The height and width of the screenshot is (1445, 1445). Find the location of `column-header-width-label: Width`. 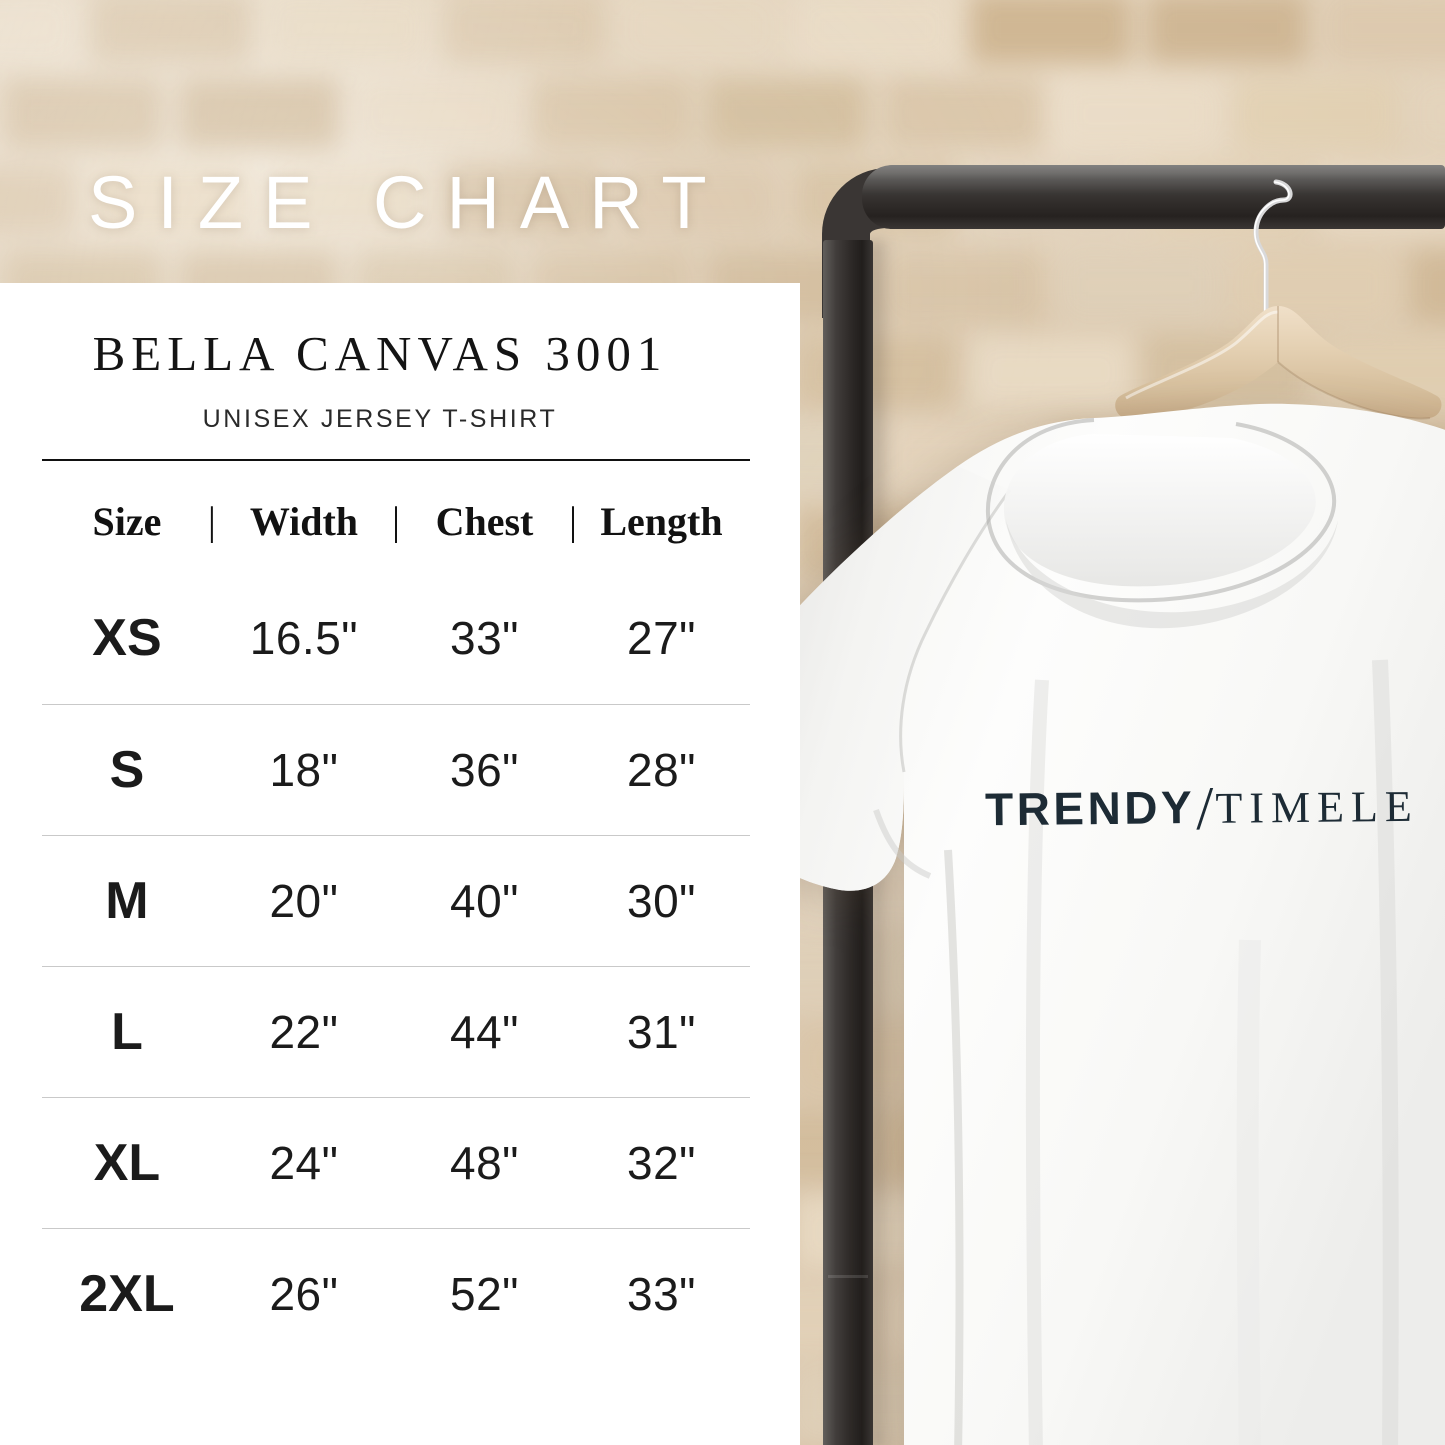

column-header-width-label: Width is located at coordinates (304, 521).